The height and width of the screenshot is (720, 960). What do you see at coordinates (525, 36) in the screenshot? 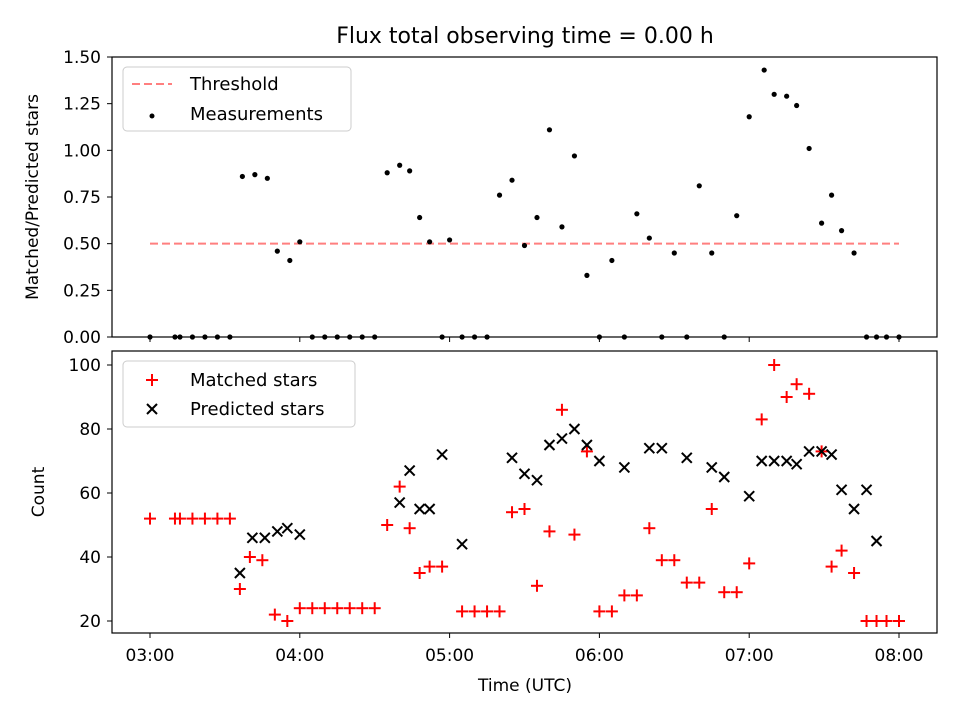
I see `figure-title: Flux total observing time = 0.00 h` at bounding box center [525, 36].